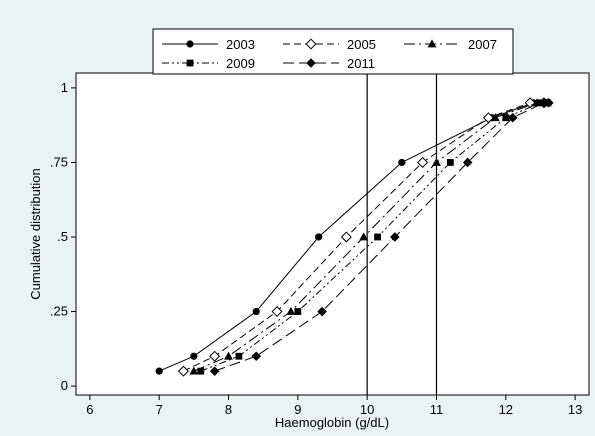  What do you see at coordinates (208, 63) in the screenshot?
I see `legend-item-2009: 2009` at bounding box center [208, 63].